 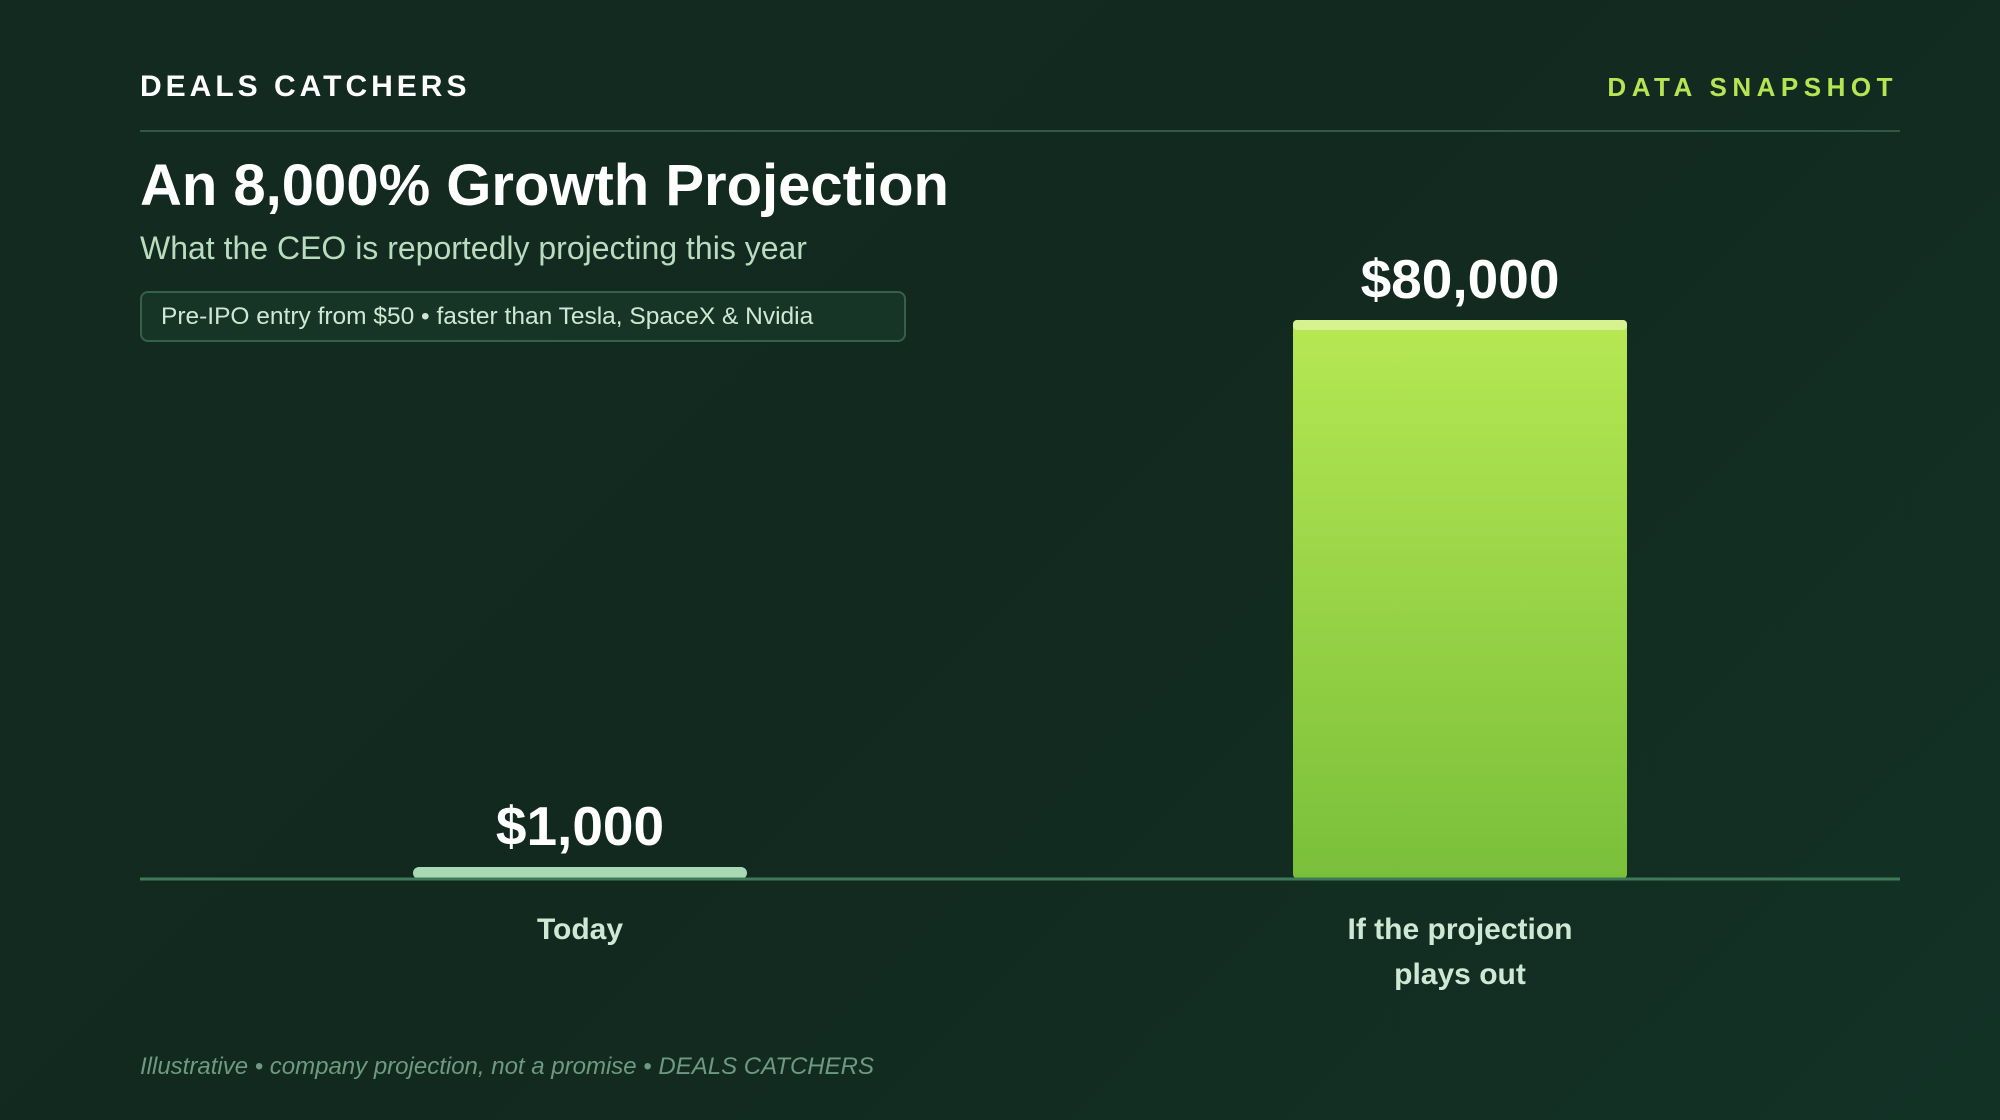 I want to click on category-label-today: Today, so click(x=580, y=929).